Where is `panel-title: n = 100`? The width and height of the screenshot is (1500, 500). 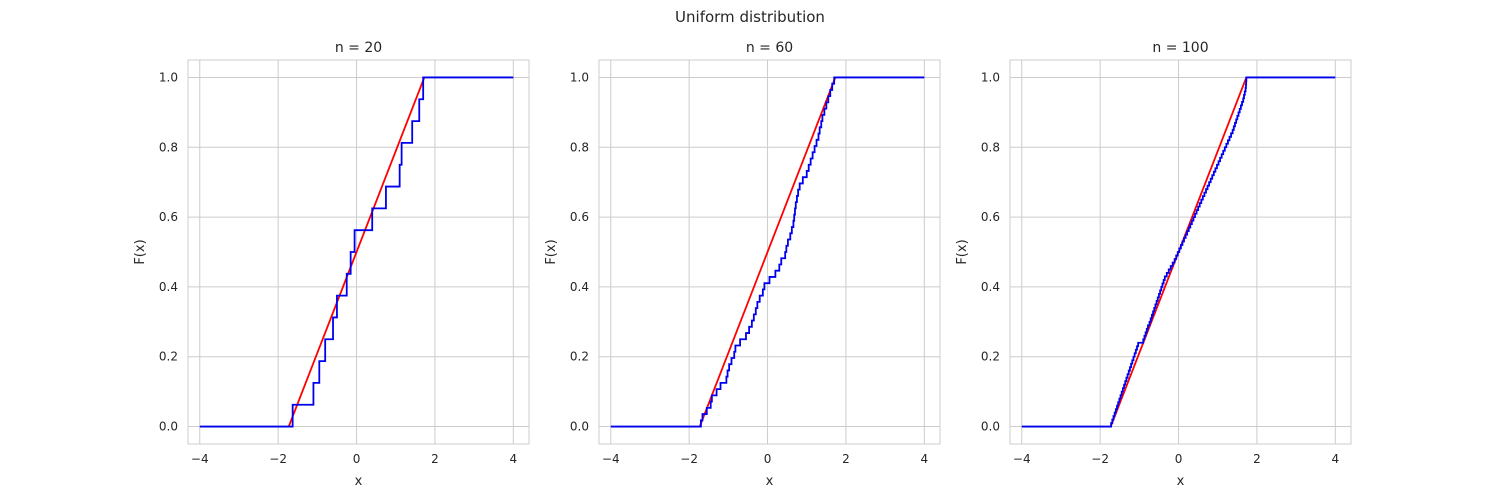 panel-title: n = 100 is located at coordinates (1180, 48).